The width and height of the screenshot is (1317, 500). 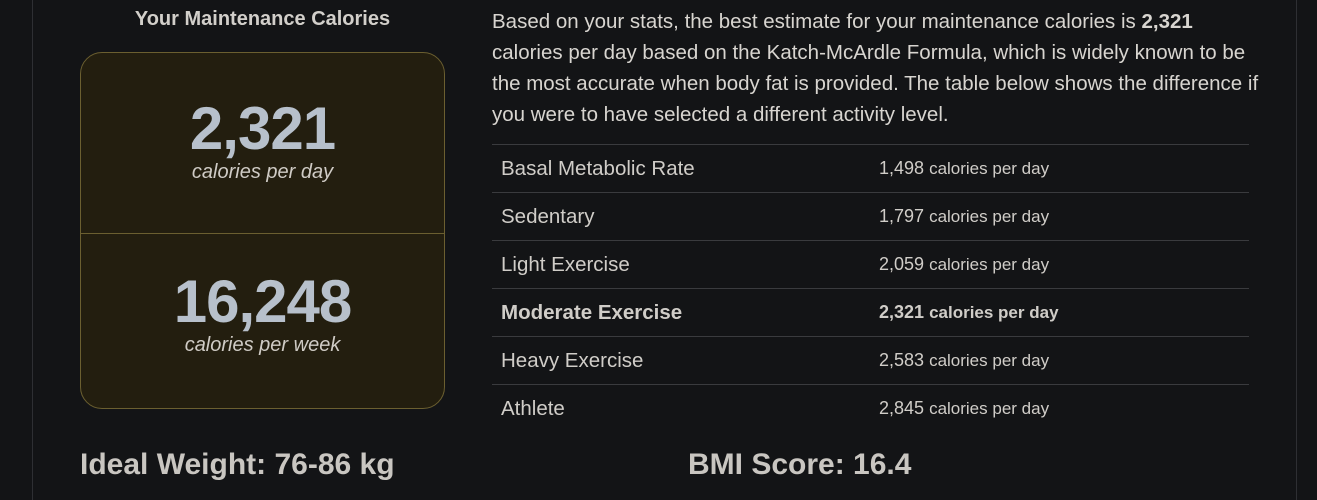 What do you see at coordinates (685, 216) in the screenshot?
I see `activity-level: Sedentary` at bounding box center [685, 216].